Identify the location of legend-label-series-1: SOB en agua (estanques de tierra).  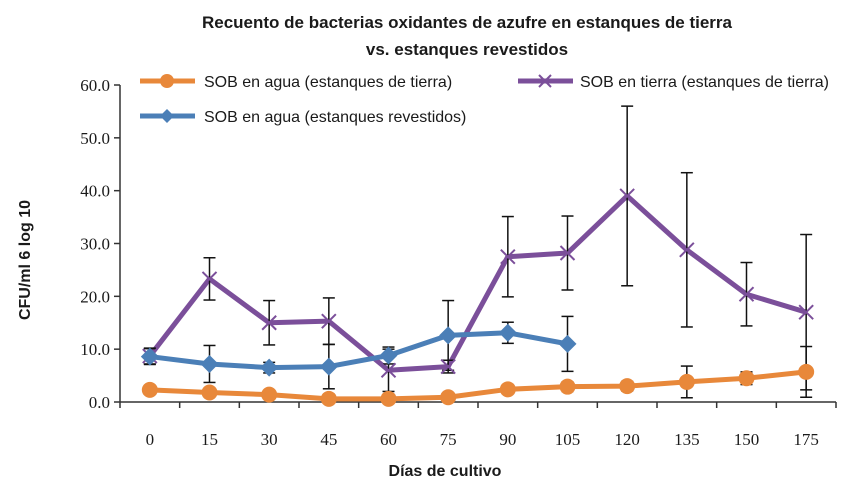
(328, 82).